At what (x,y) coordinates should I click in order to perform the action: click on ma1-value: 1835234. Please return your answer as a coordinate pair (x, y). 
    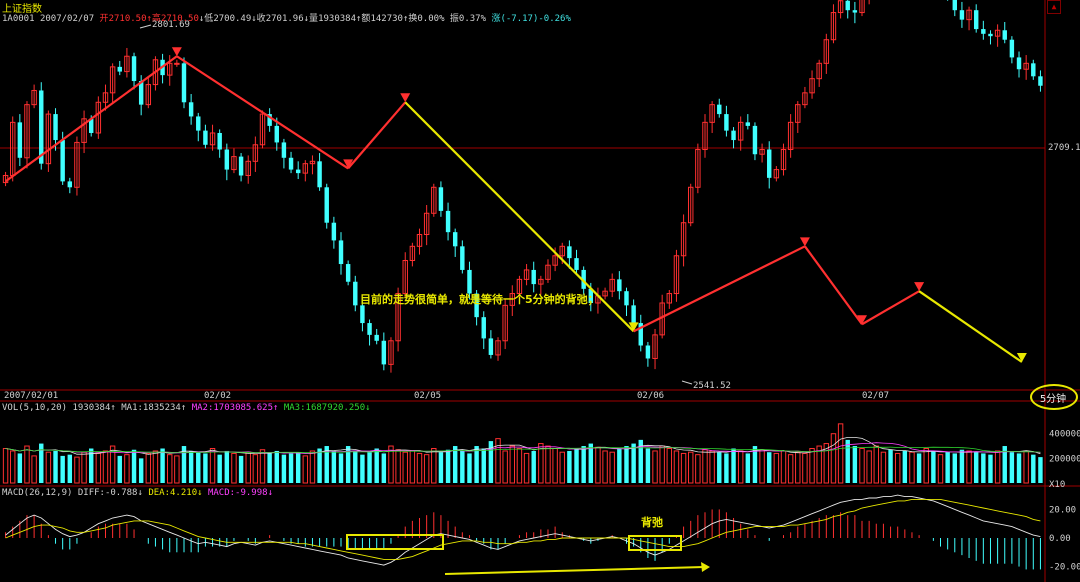
    Looking at the image, I should click on (161, 408).